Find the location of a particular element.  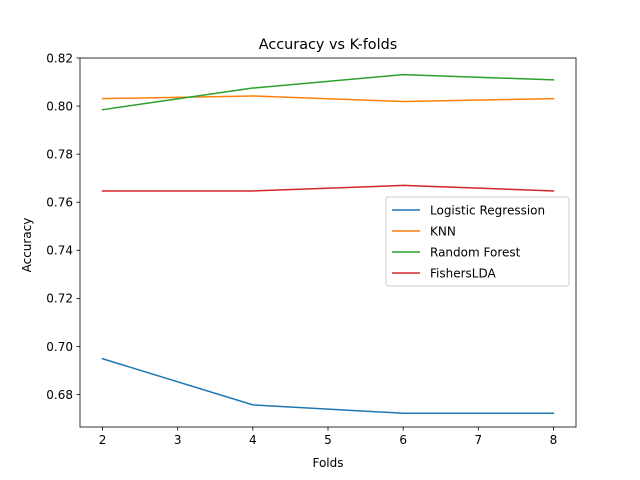

series-line-random-forest is located at coordinates (328, 92).